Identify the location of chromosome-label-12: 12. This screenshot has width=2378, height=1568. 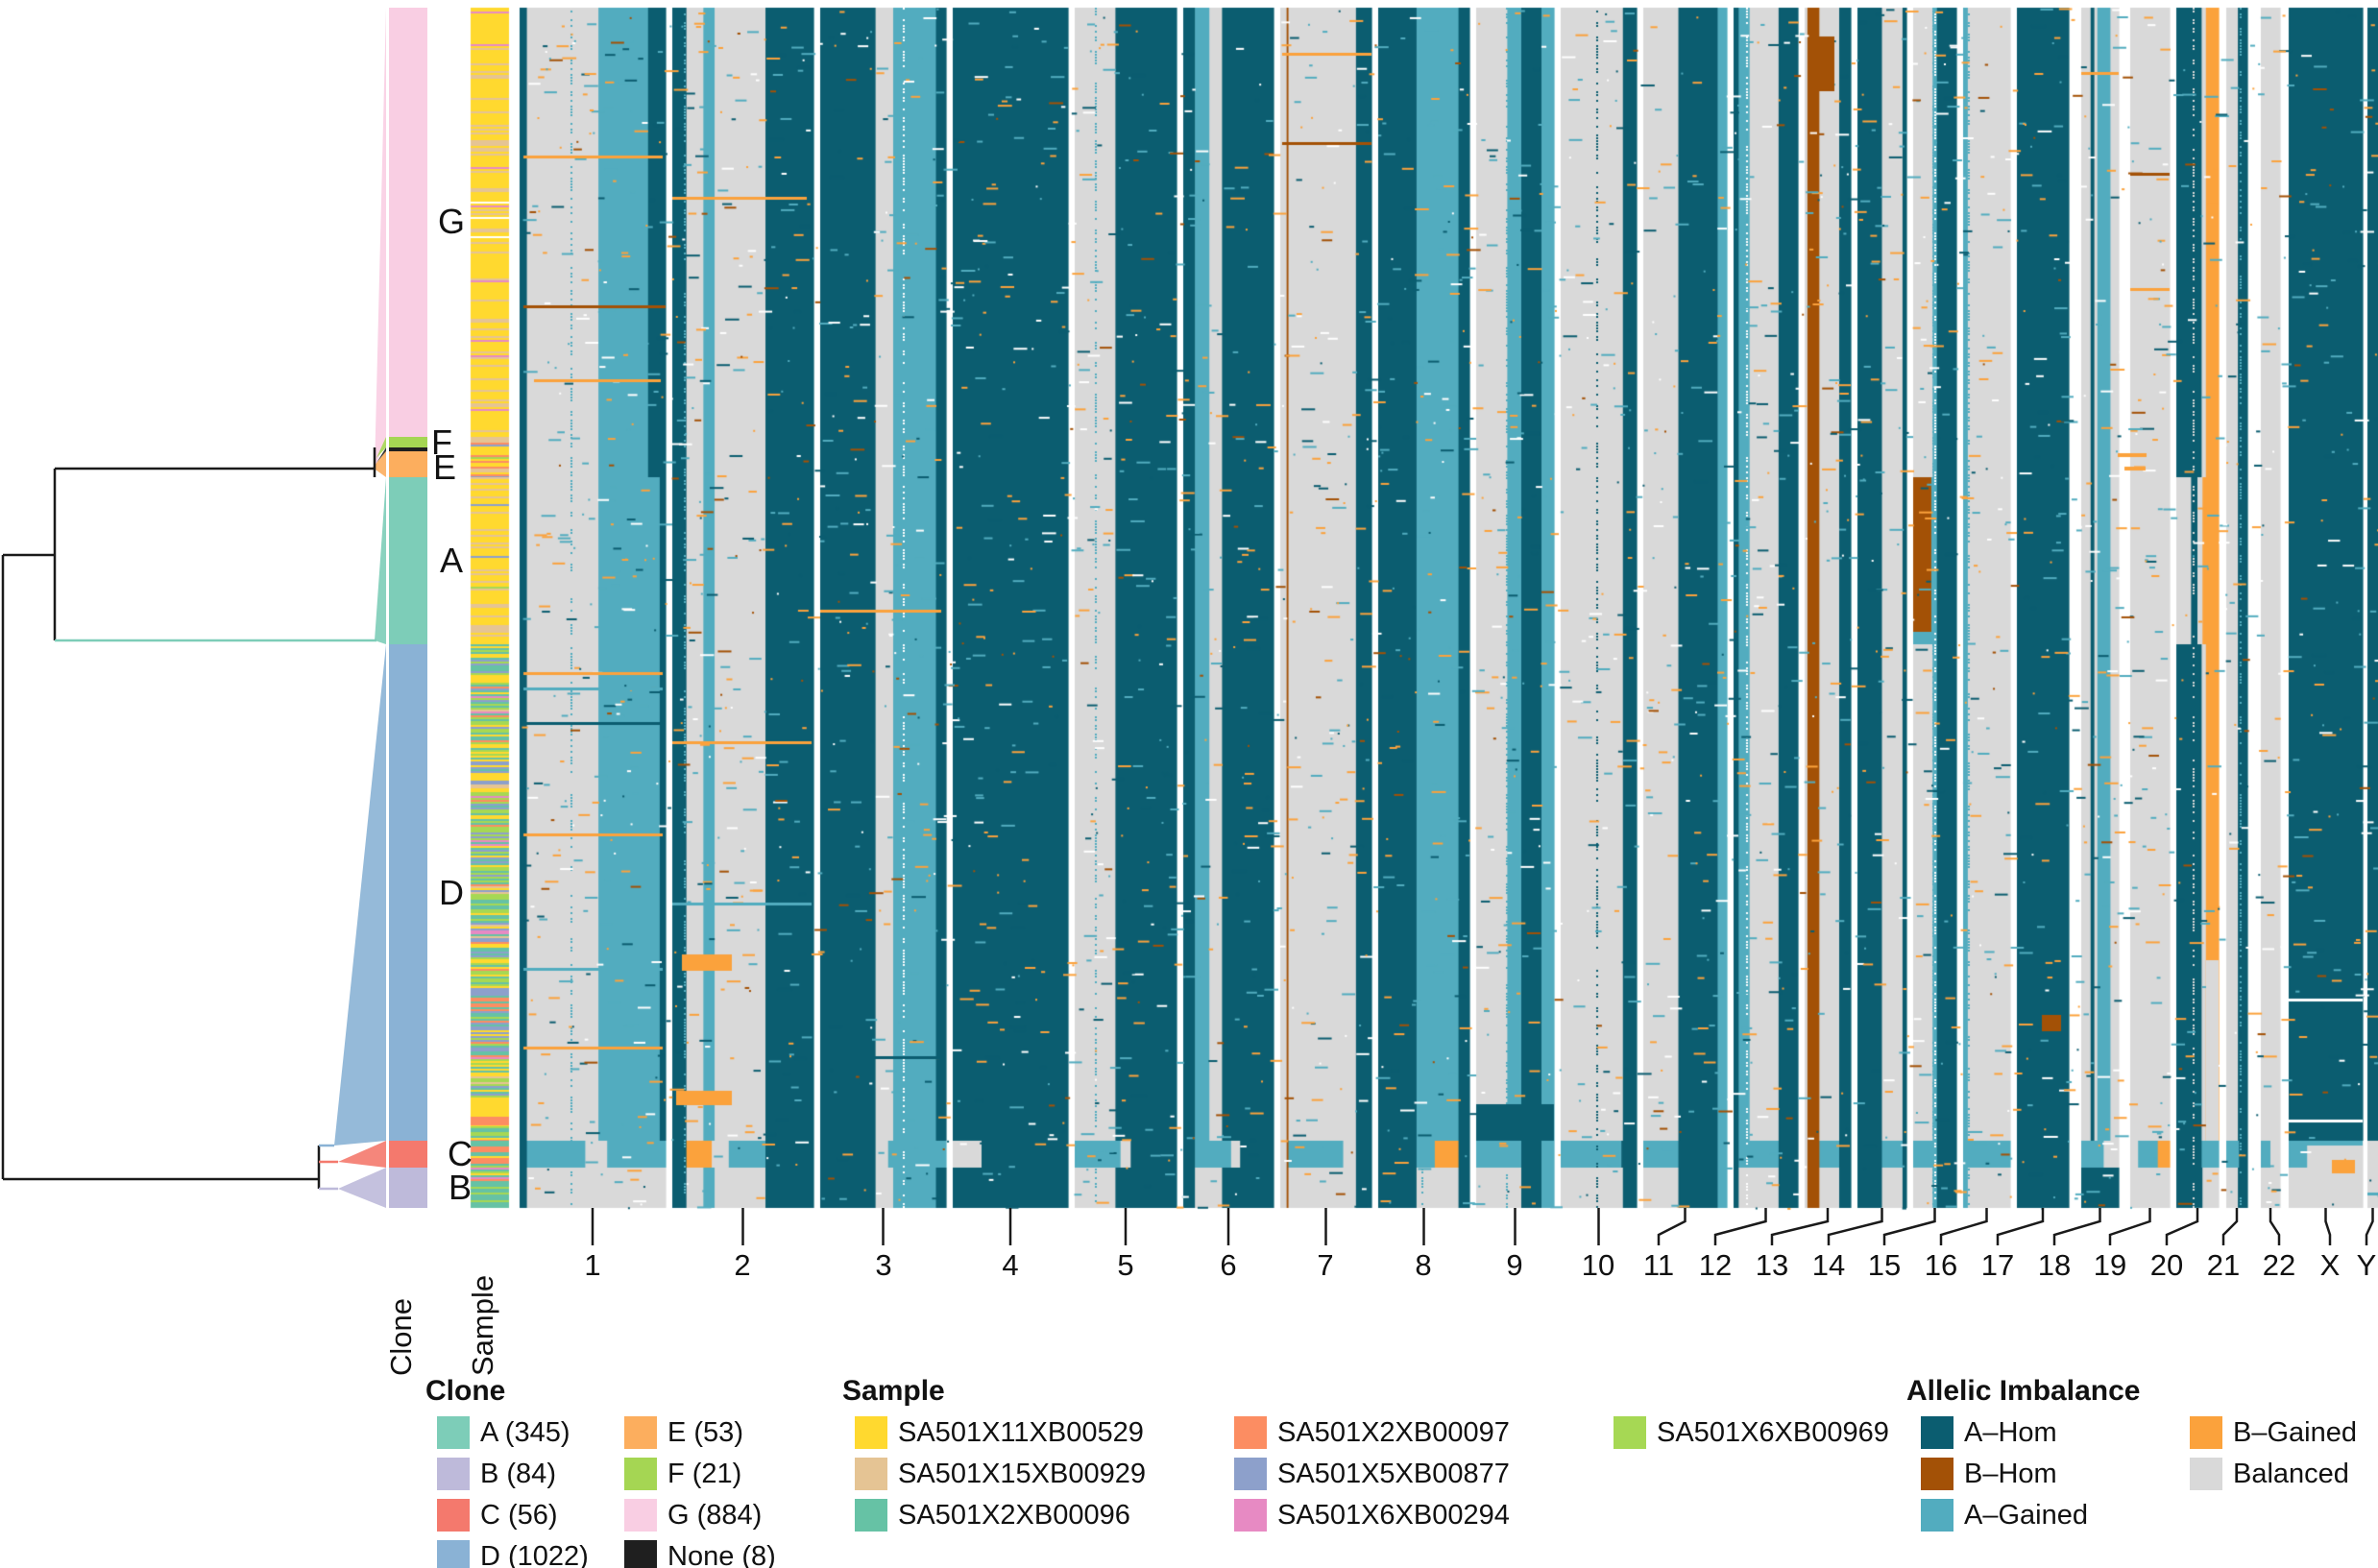
(1715, 1265).